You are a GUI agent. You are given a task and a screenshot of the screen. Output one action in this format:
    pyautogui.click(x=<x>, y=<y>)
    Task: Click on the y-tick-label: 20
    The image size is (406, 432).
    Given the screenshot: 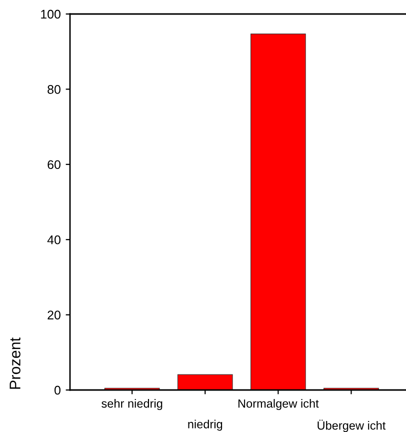 What is the action you would take?
    pyautogui.click(x=54, y=315)
    